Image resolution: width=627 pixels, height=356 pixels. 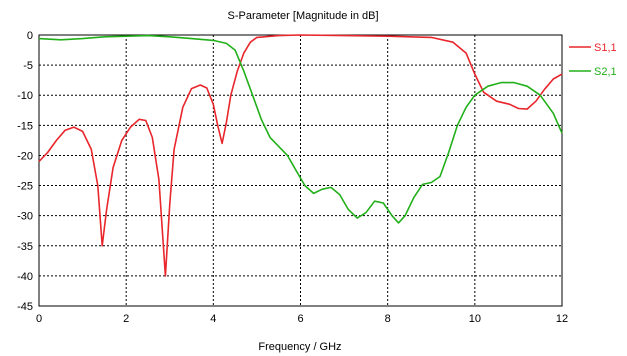 What do you see at coordinates (213, 319) in the screenshot?
I see `x-tick-label: 4` at bounding box center [213, 319].